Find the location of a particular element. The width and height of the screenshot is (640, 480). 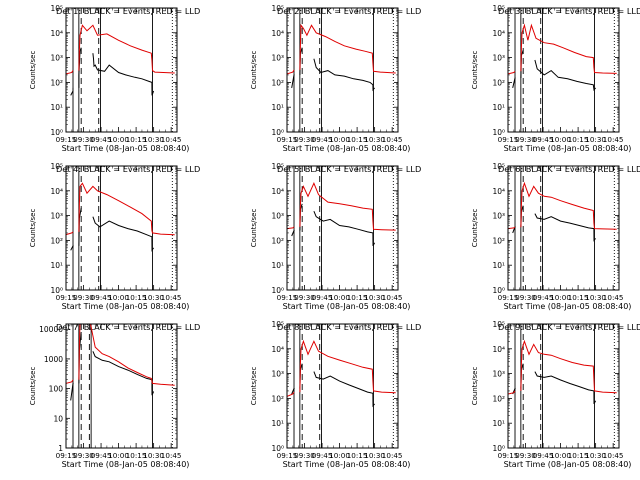

panel-title: Det 6: BLACK = Events, RED = LLD is located at coordinates (569, 169).